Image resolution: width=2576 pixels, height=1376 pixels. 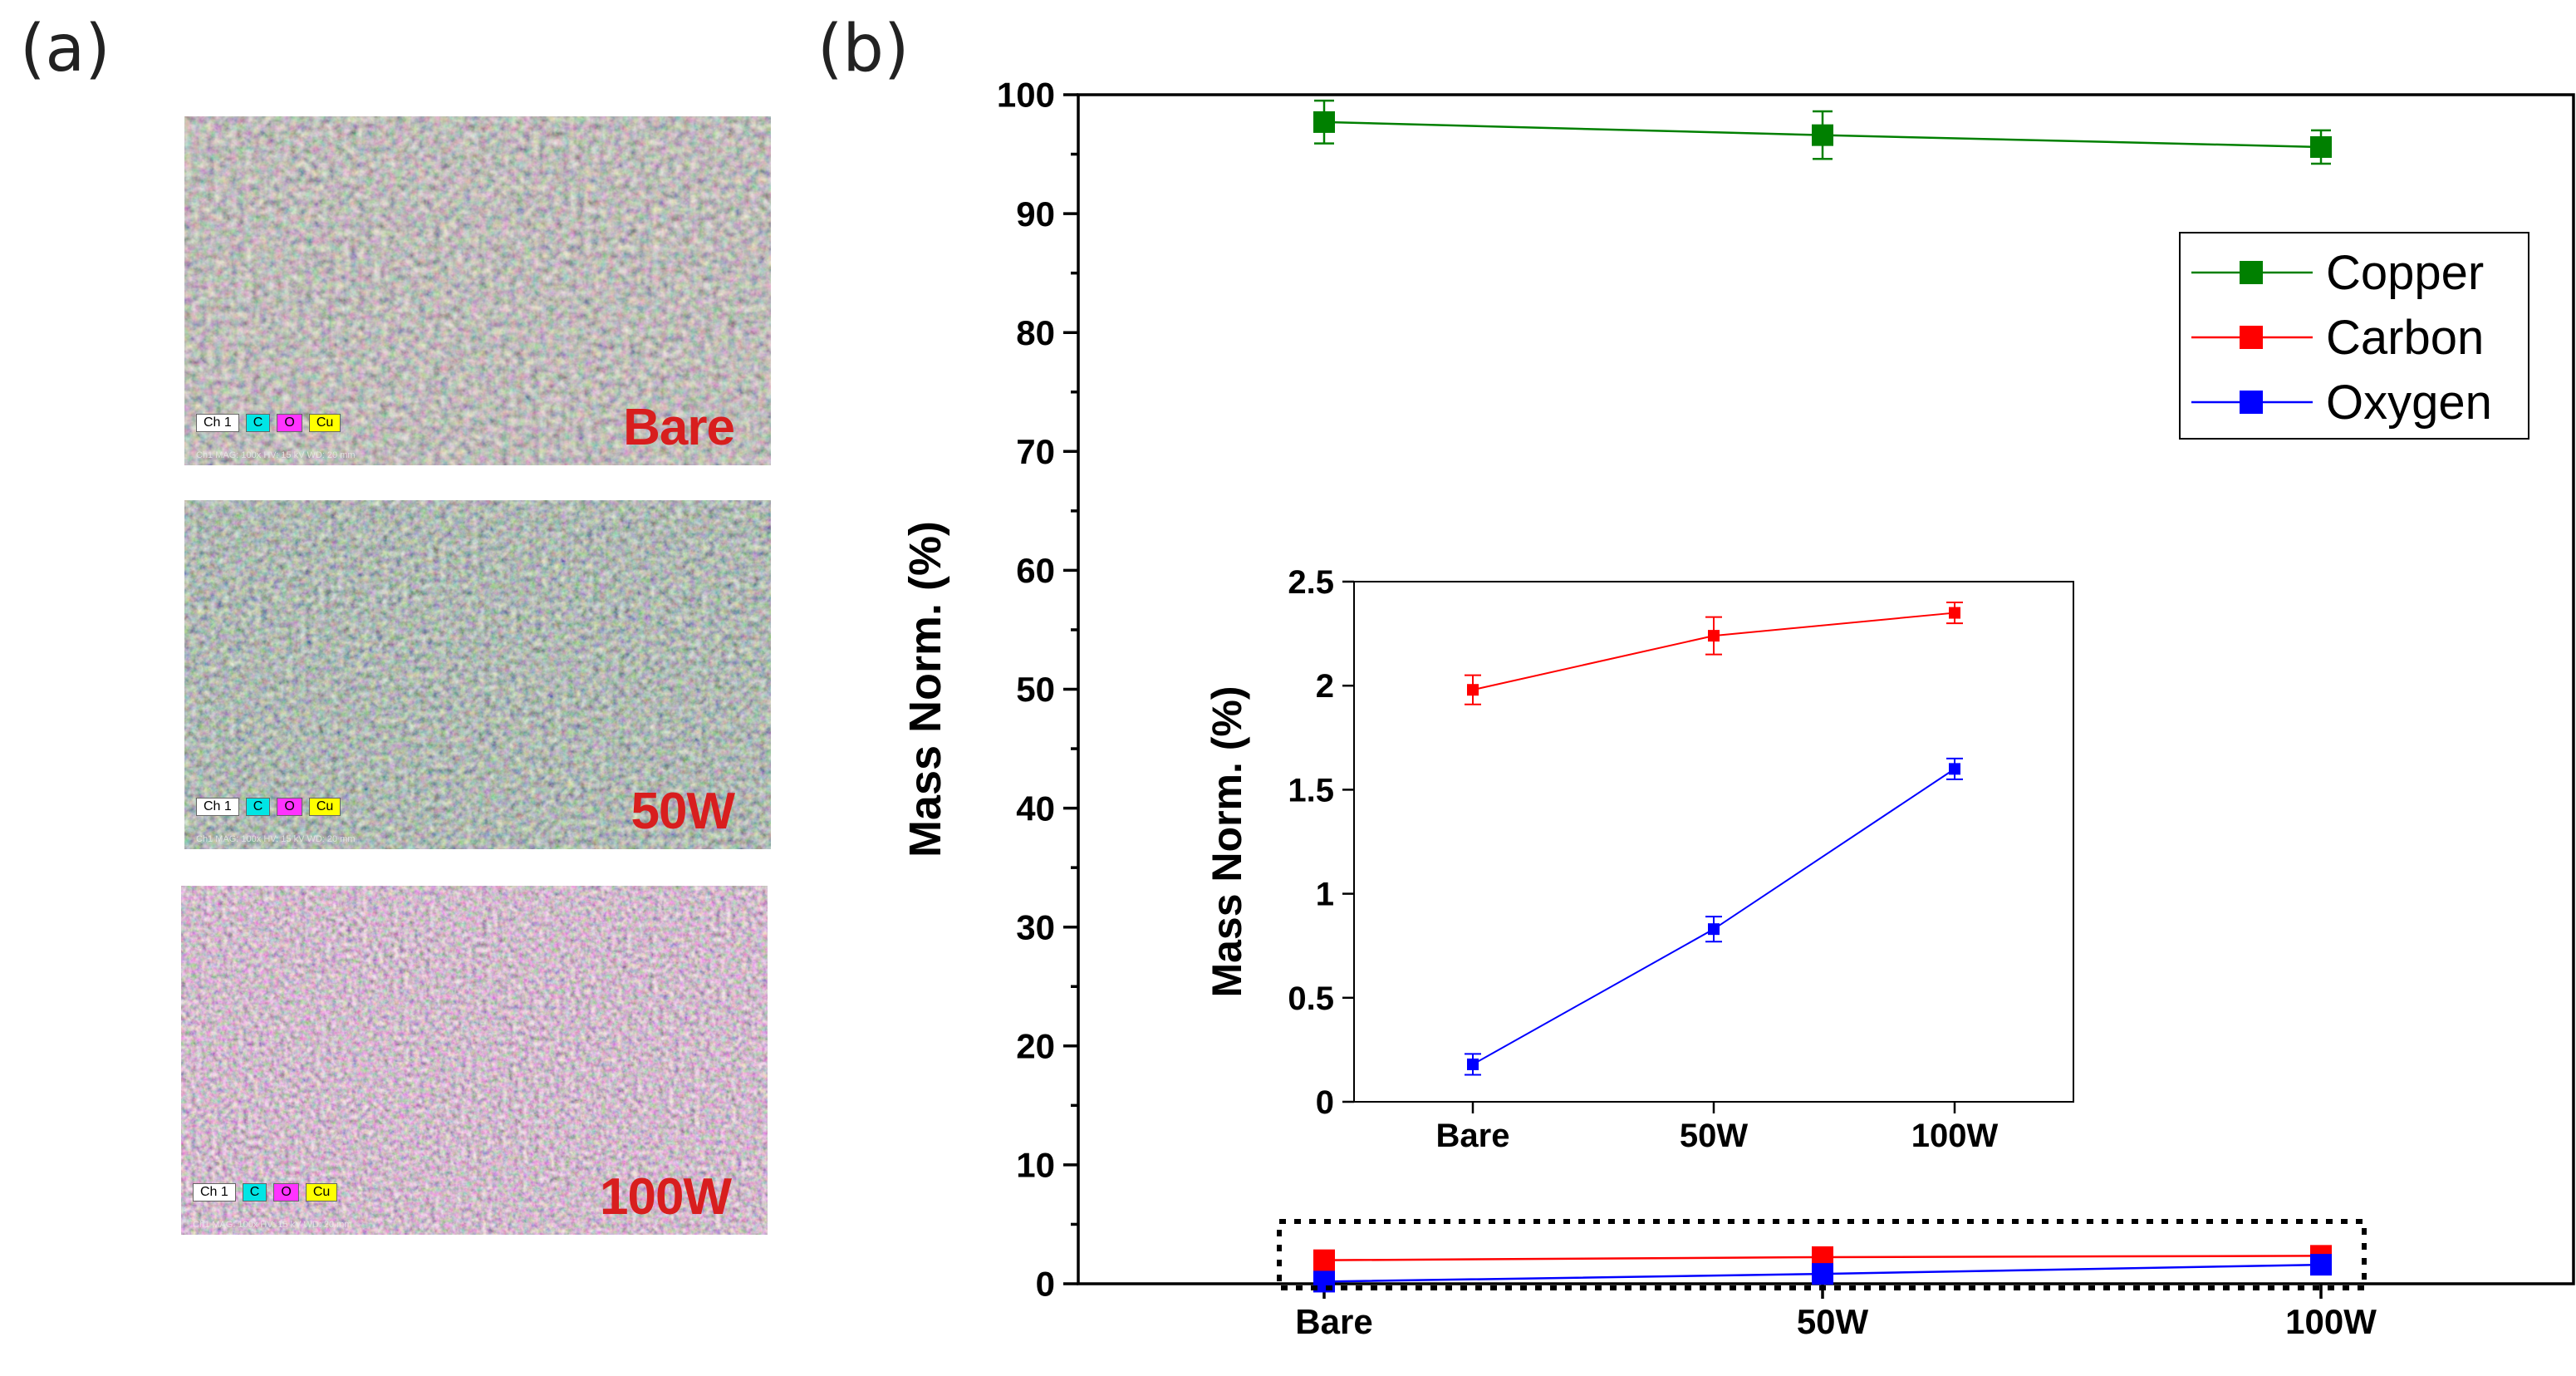 I want to click on inset-y-tick-label: 1, so click(x=1325, y=895).